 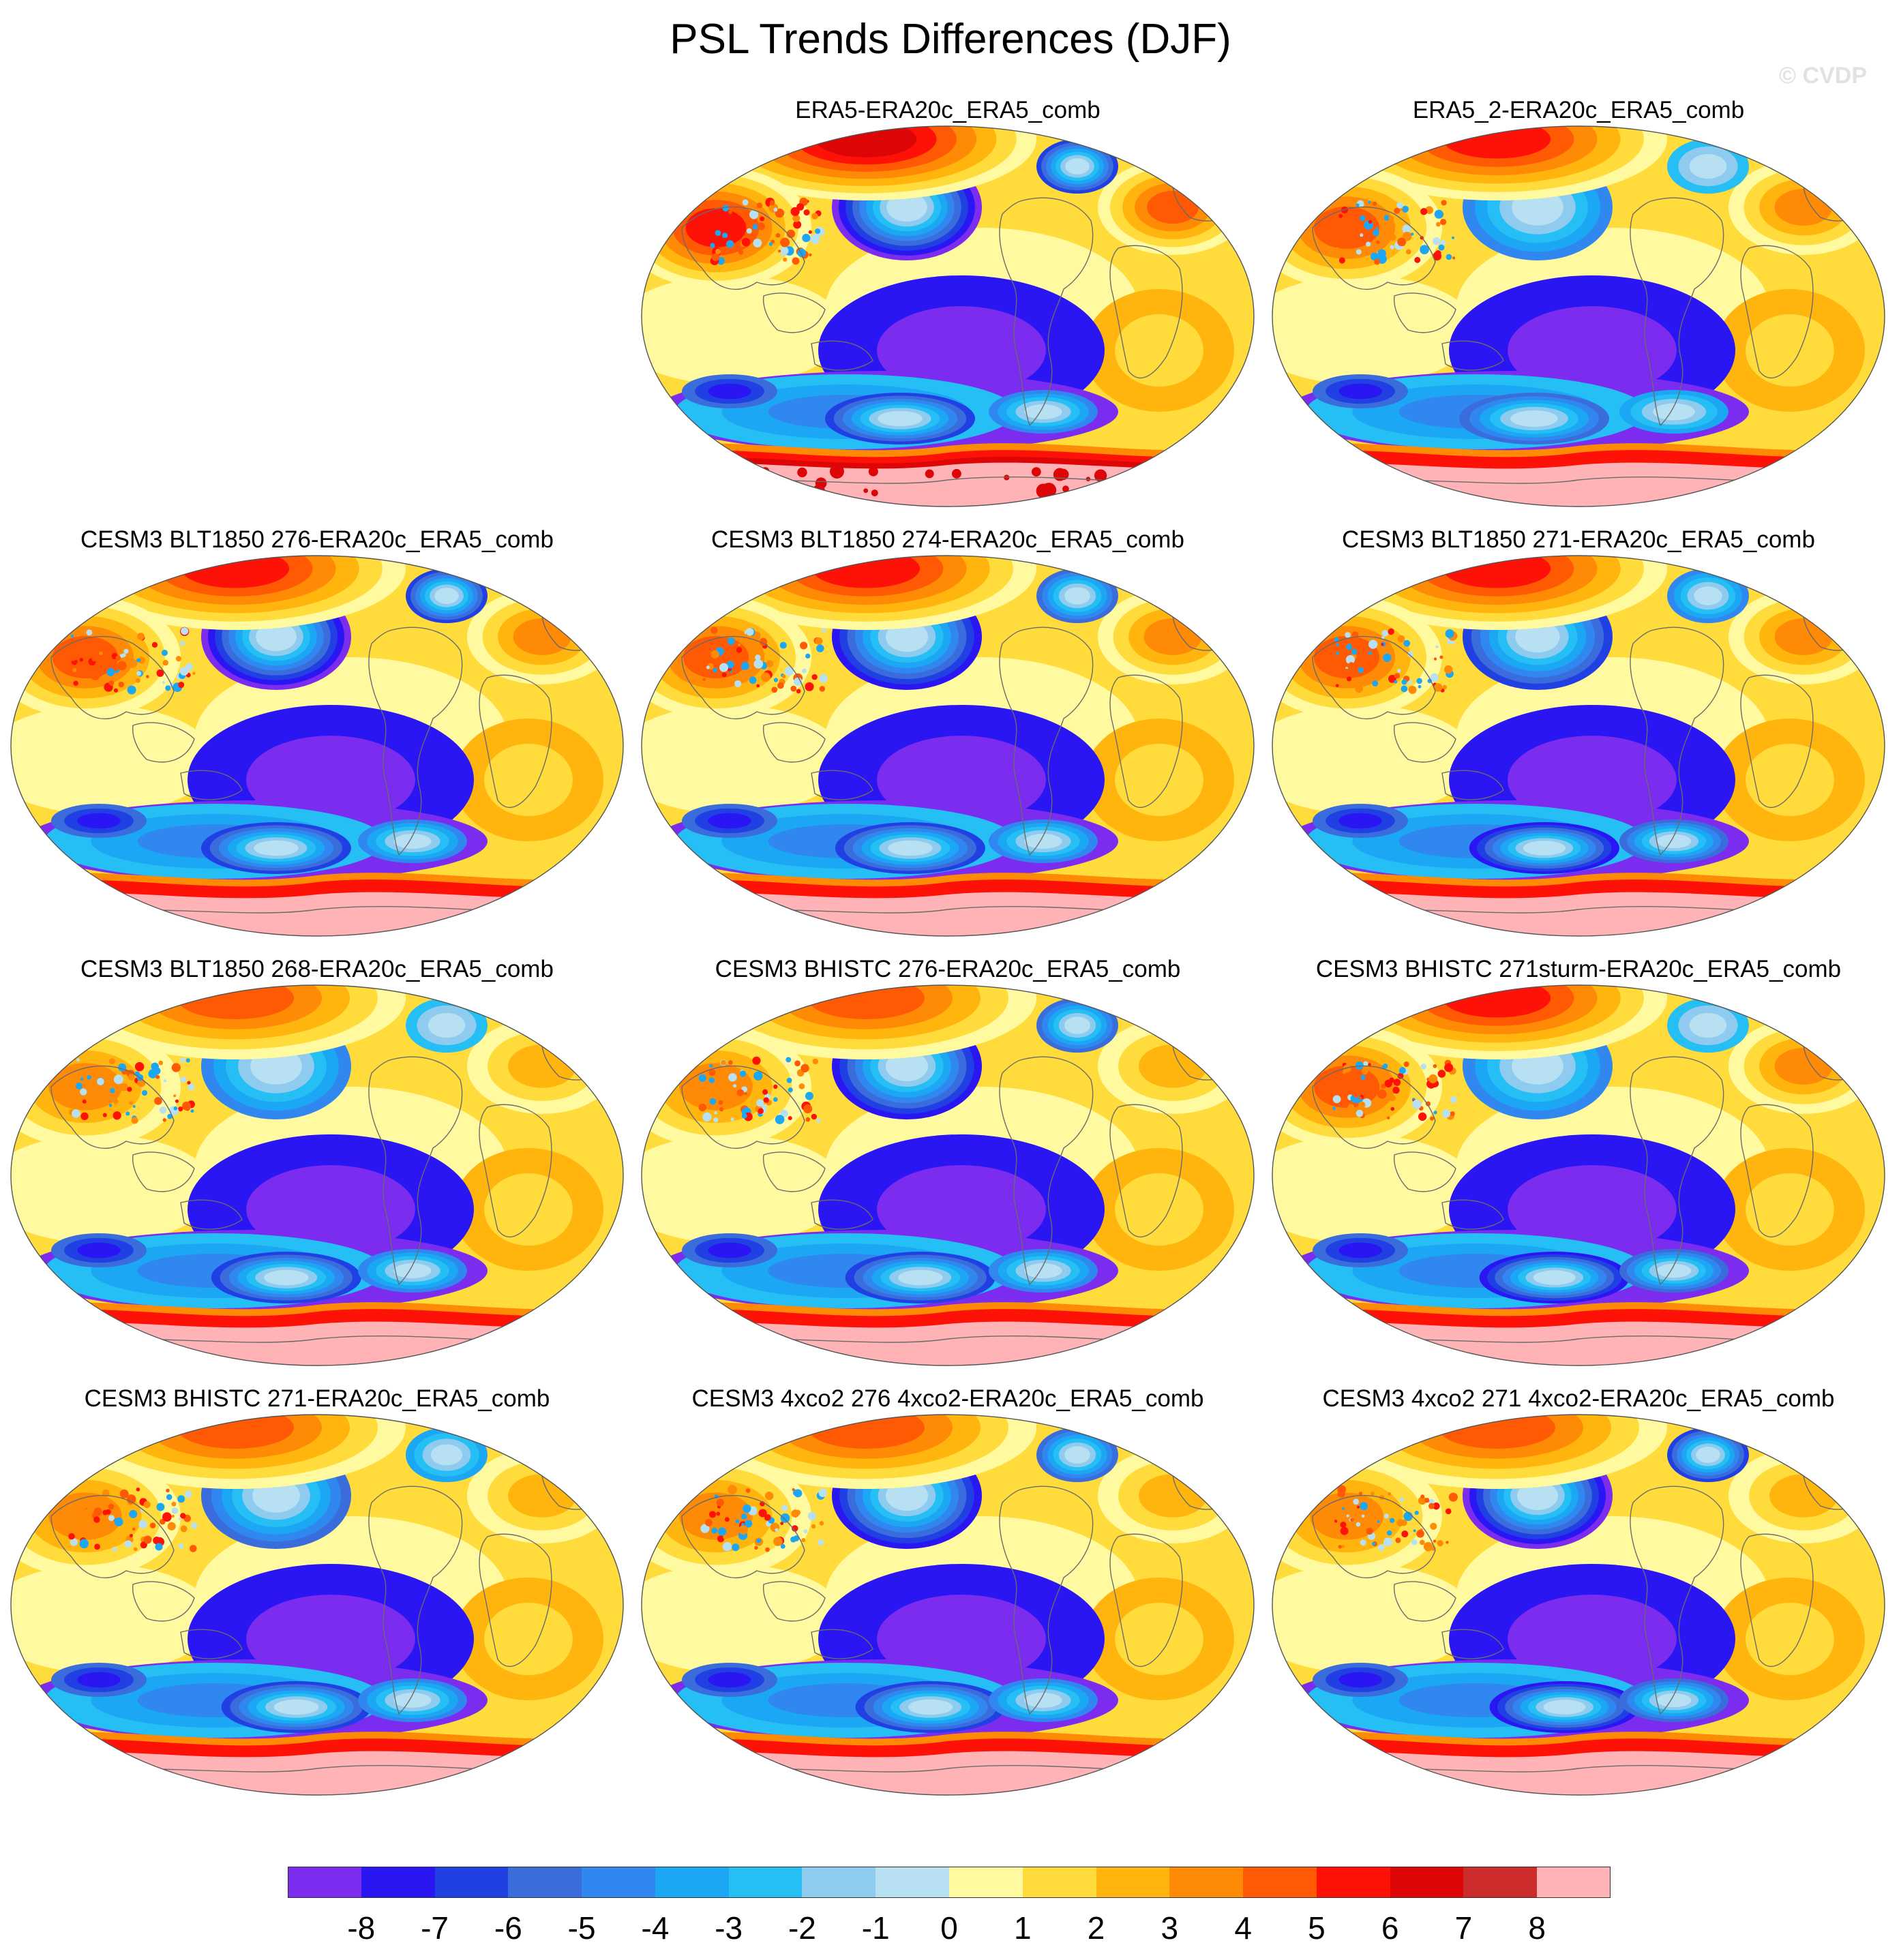 I want to click on arctic-low, so click(x=1077, y=166).